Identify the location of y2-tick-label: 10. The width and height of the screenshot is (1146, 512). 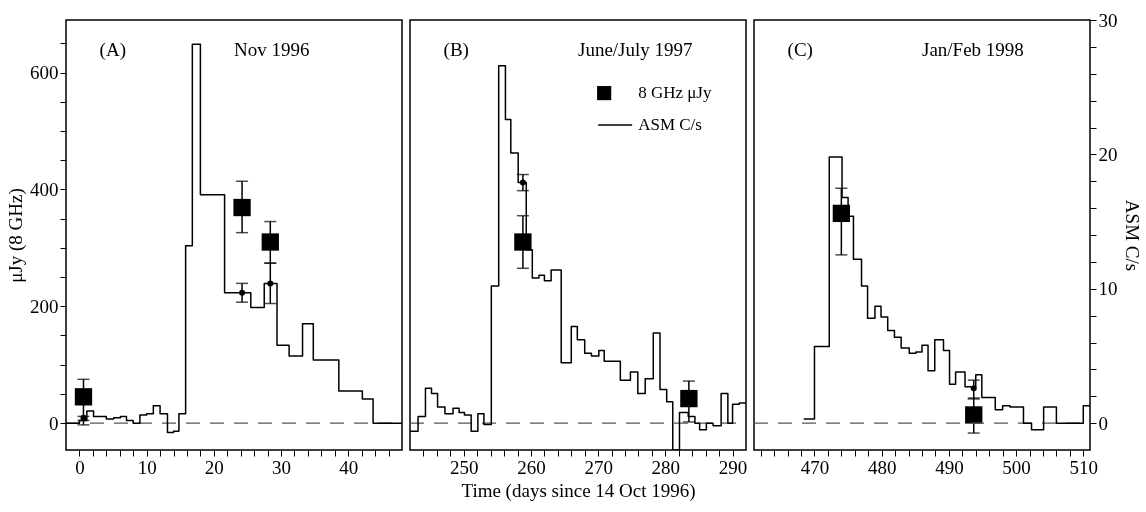
(1108, 289).